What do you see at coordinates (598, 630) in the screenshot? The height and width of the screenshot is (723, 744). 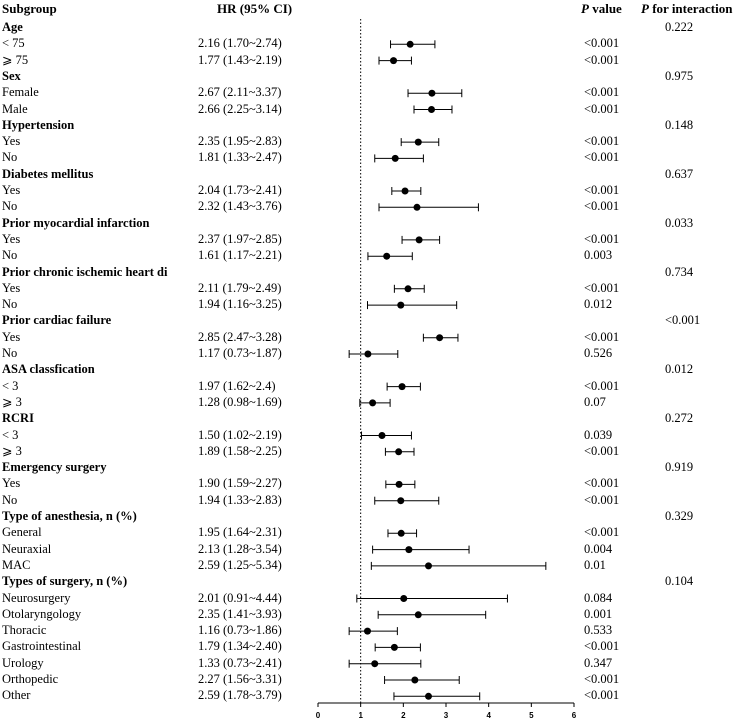 I see `p-value: 0.533` at bounding box center [598, 630].